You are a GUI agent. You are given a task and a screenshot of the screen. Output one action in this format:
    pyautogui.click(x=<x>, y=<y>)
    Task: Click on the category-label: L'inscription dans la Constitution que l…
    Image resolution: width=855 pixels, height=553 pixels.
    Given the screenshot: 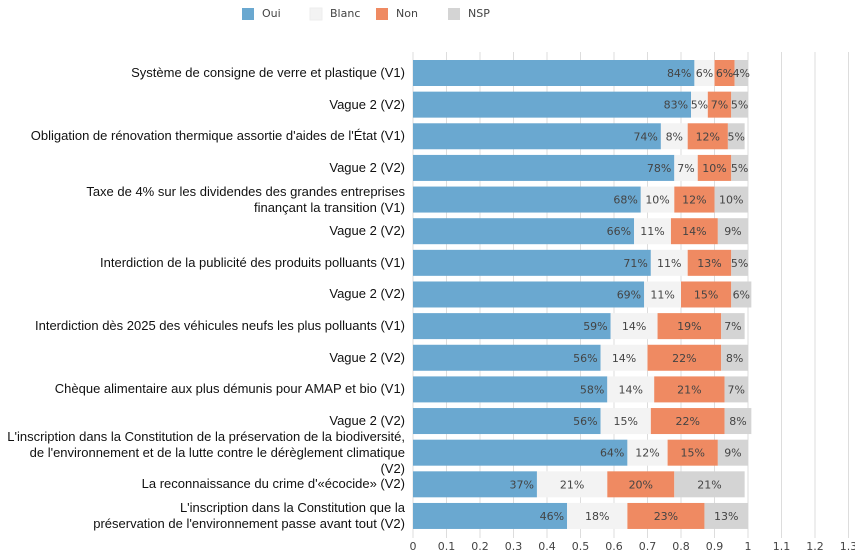 What is the action you would take?
    pyautogui.click(x=249, y=515)
    